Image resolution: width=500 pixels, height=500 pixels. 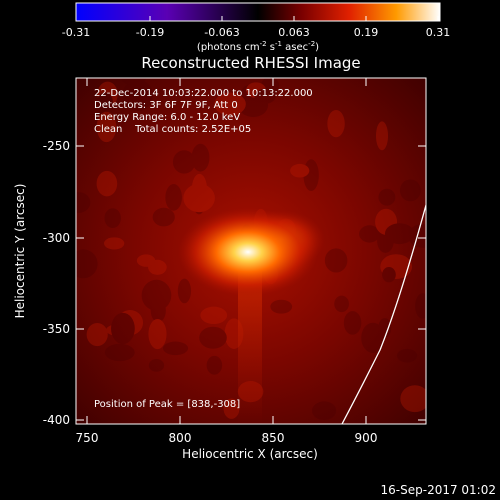 I want to click on annotation-time-range: 22-Dec-2014 10:03:22.000 to 10:13:22.000, so click(x=203, y=93).